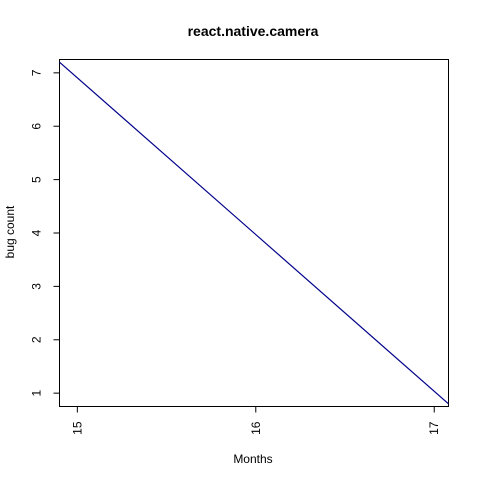  Describe the element at coordinates (37, 179) in the screenshot. I see `y-tick-label: 5` at that location.